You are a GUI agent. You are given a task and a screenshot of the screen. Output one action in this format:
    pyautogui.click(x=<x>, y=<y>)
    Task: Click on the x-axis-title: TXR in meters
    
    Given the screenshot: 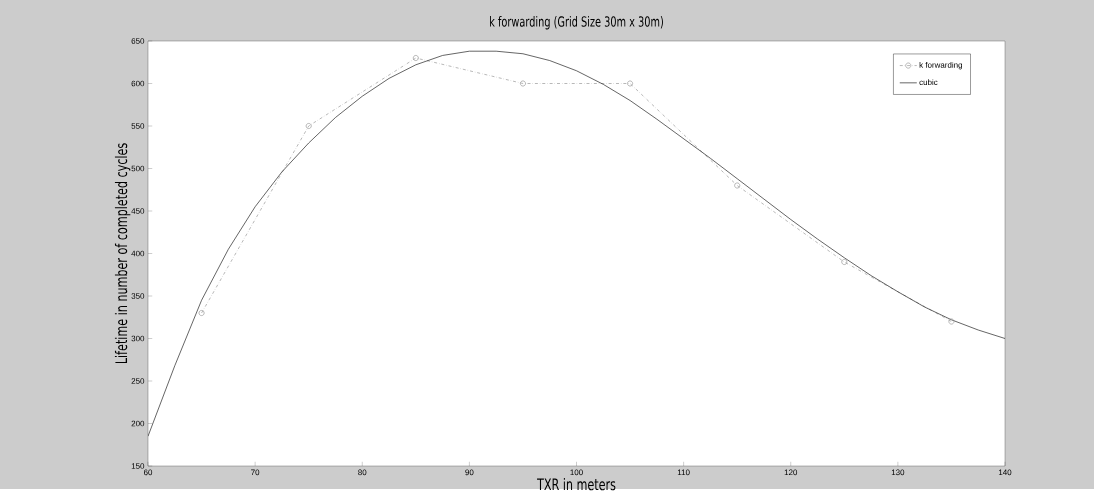 What is the action you would take?
    pyautogui.click(x=576, y=484)
    